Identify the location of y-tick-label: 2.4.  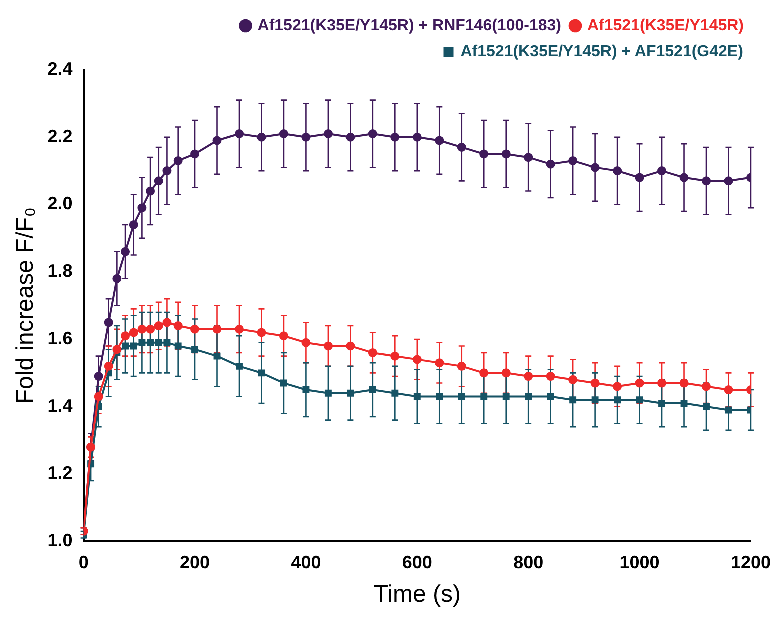
(60, 68).